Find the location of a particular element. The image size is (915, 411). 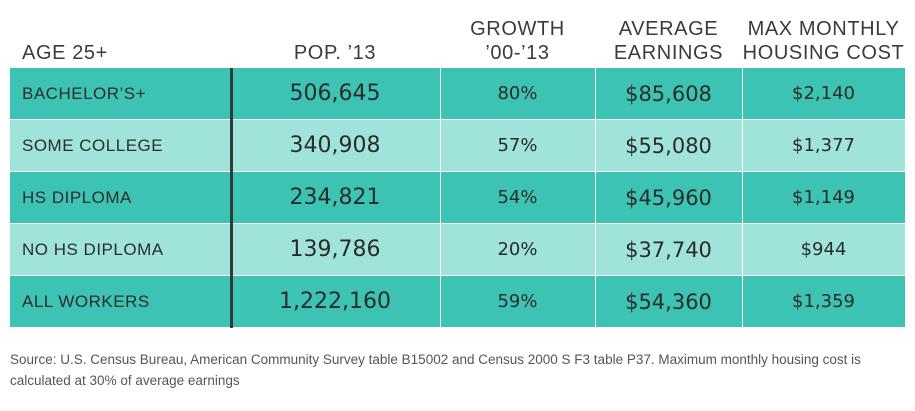

row-label: HS DIPLOMA is located at coordinates (77, 197).